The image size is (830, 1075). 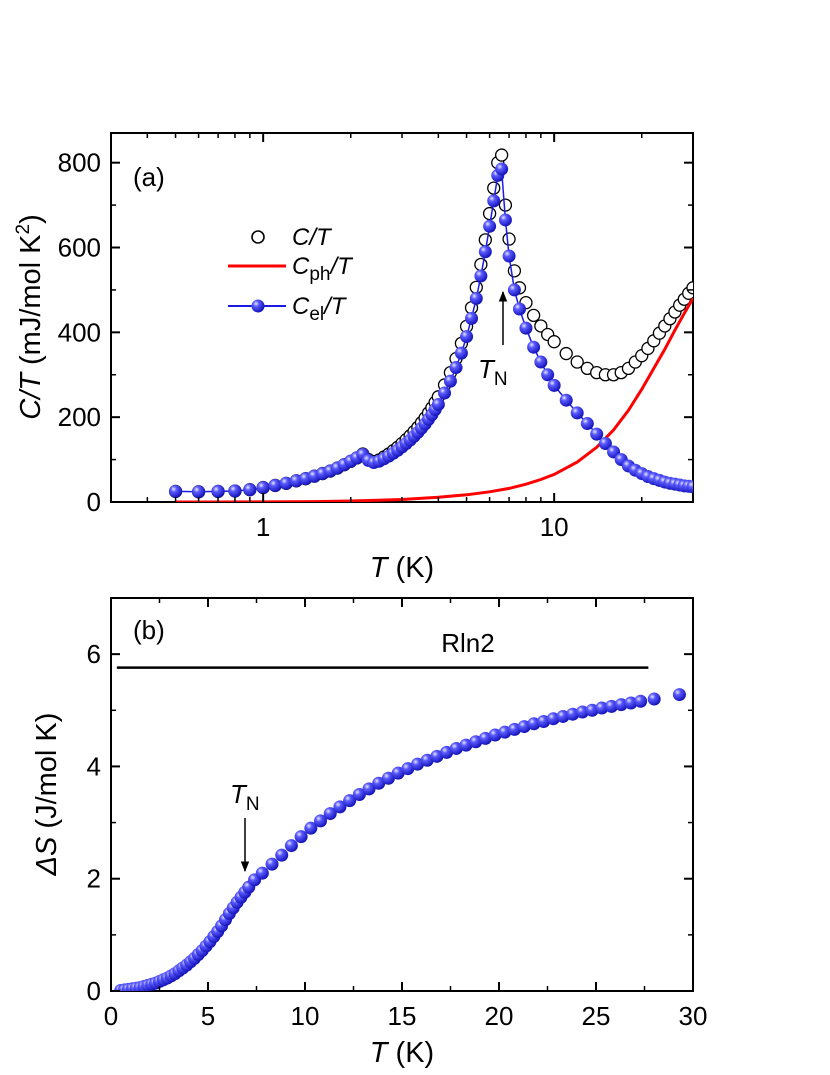 I want to click on legend-label-cel: Cel/T, so click(x=320, y=309).